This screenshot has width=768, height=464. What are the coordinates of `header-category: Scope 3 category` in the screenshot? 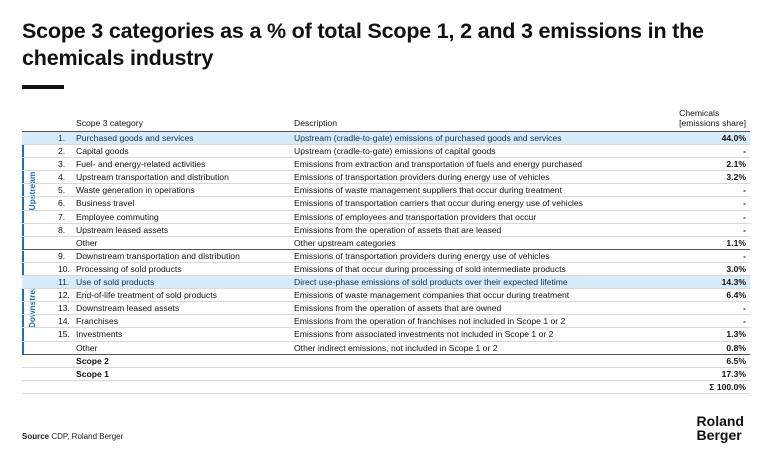 It's located at (109, 123).